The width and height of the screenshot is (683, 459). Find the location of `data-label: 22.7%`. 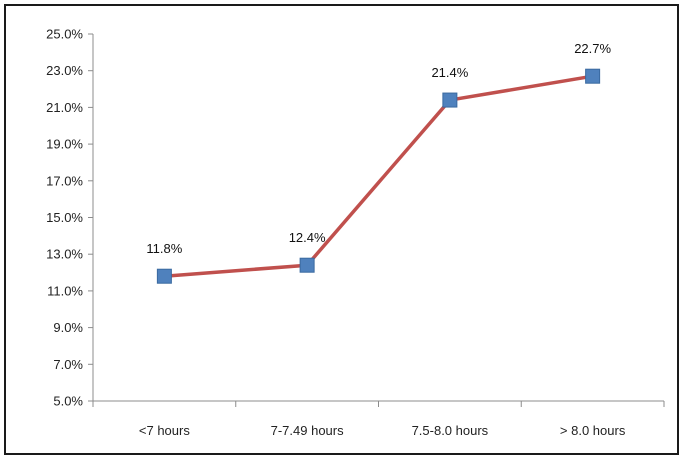

data-label: 22.7% is located at coordinates (592, 48).